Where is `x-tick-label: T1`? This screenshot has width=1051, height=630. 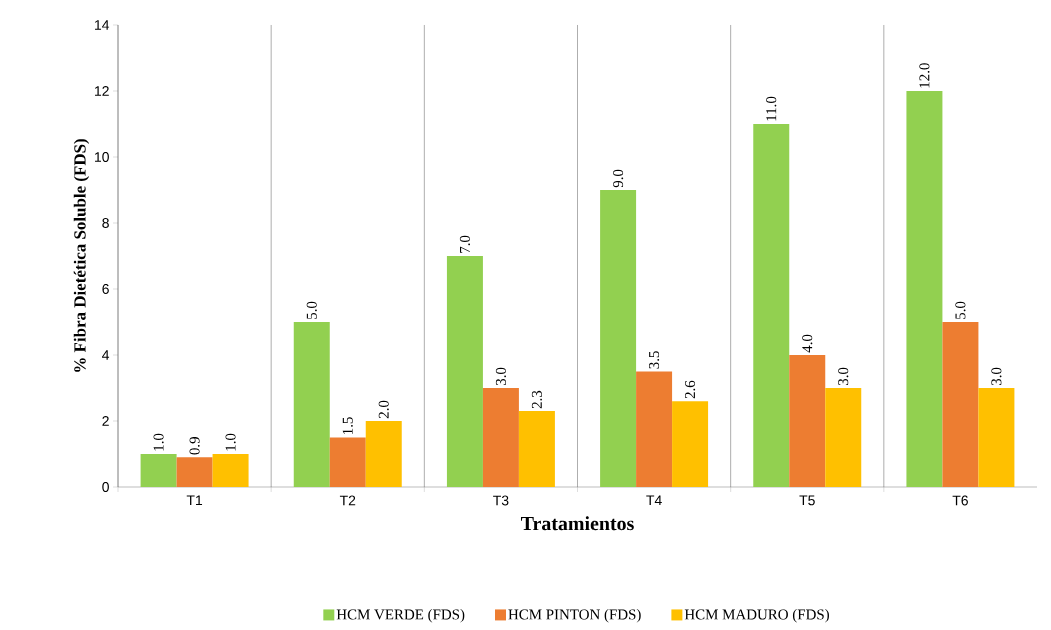
x-tick-label: T1 is located at coordinates (194, 500).